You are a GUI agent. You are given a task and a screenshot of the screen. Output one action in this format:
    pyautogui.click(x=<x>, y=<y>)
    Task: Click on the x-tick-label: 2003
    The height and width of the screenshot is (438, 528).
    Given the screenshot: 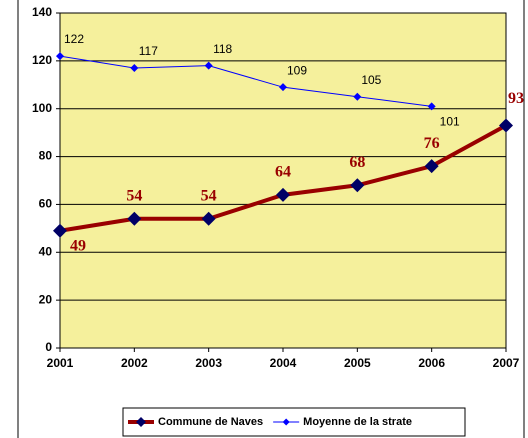 What is the action you would take?
    pyautogui.click(x=208, y=363)
    